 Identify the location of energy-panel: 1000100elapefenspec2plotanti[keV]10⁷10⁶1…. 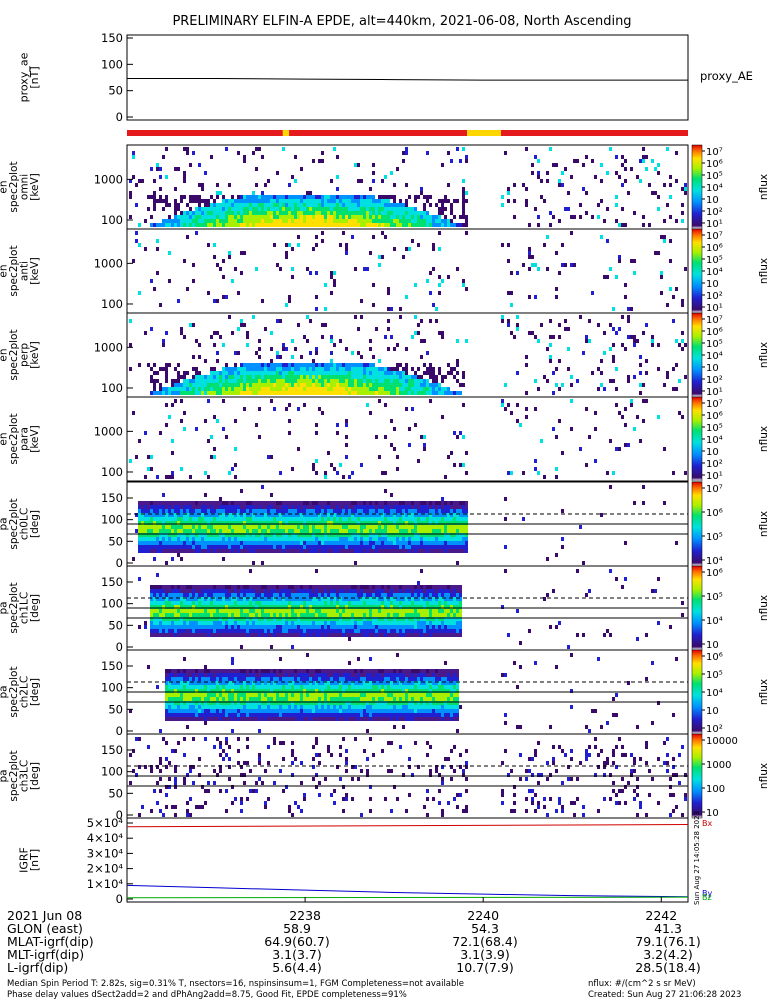
(385, 271).